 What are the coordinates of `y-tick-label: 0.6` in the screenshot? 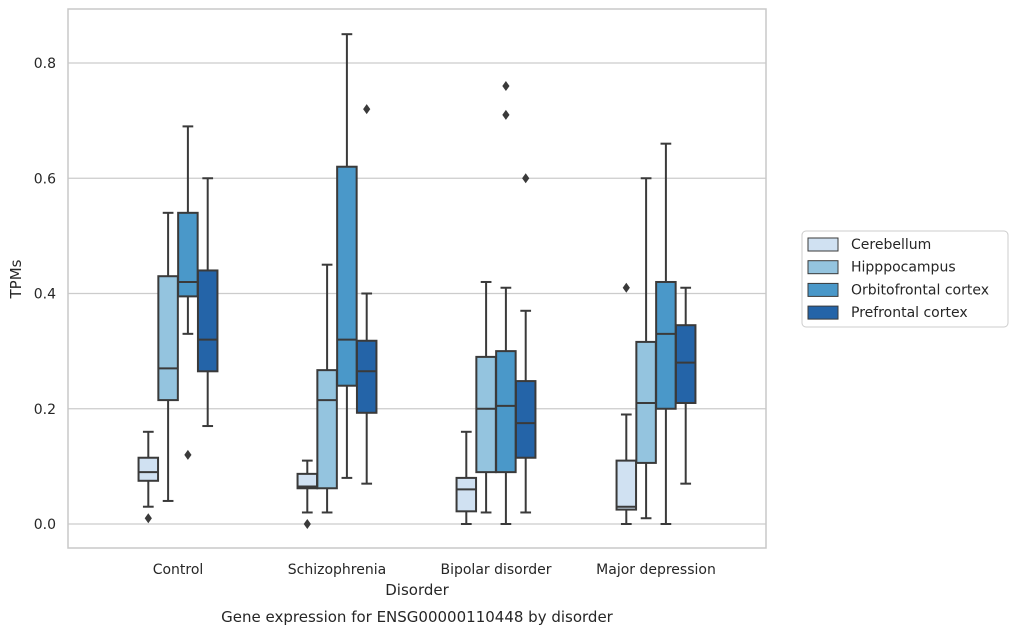 It's located at (45, 179).